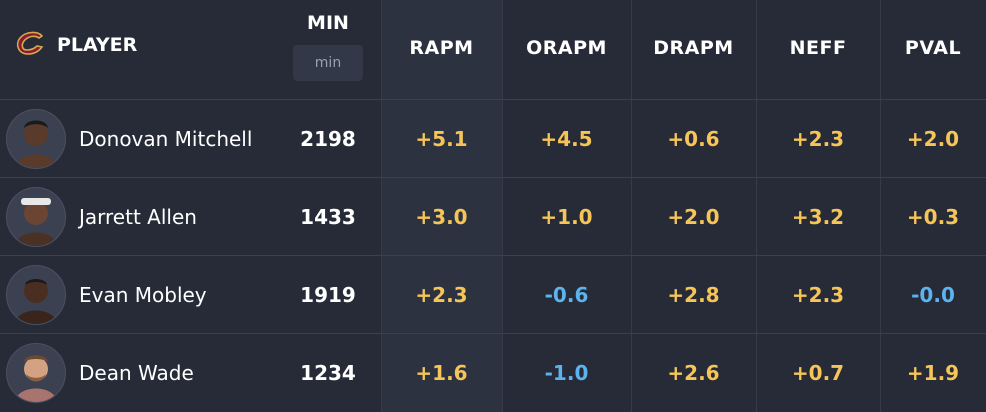 This screenshot has width=986, height=412. Describe the element at coordinates (441, 138) in the screenshot. I see `rapm-cell: +5.1` at that location.